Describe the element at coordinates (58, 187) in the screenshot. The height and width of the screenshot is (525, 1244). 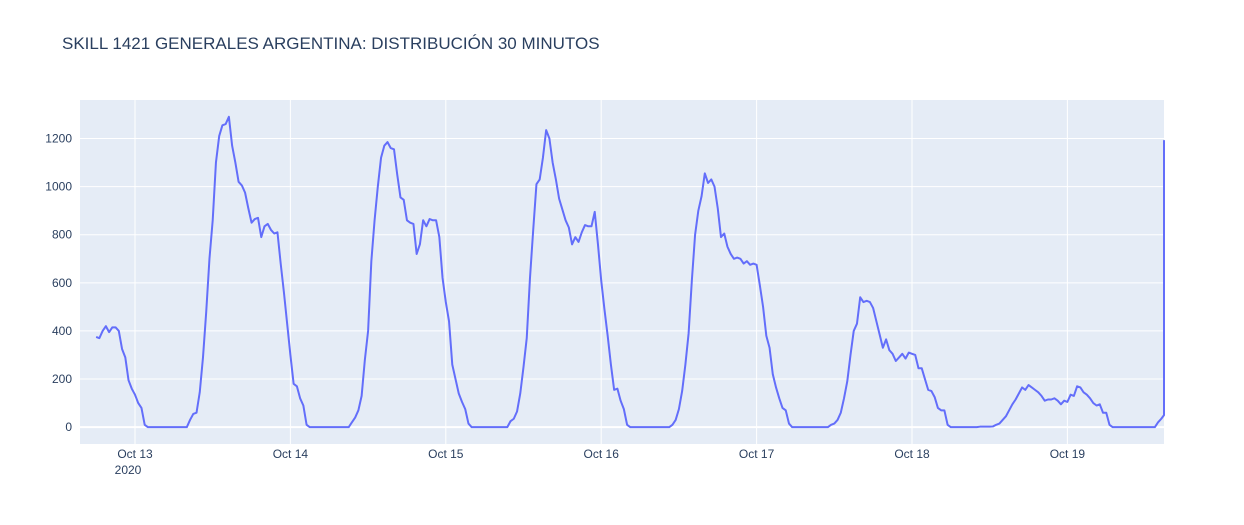
I see `y-tick-label: 1000` at that location.